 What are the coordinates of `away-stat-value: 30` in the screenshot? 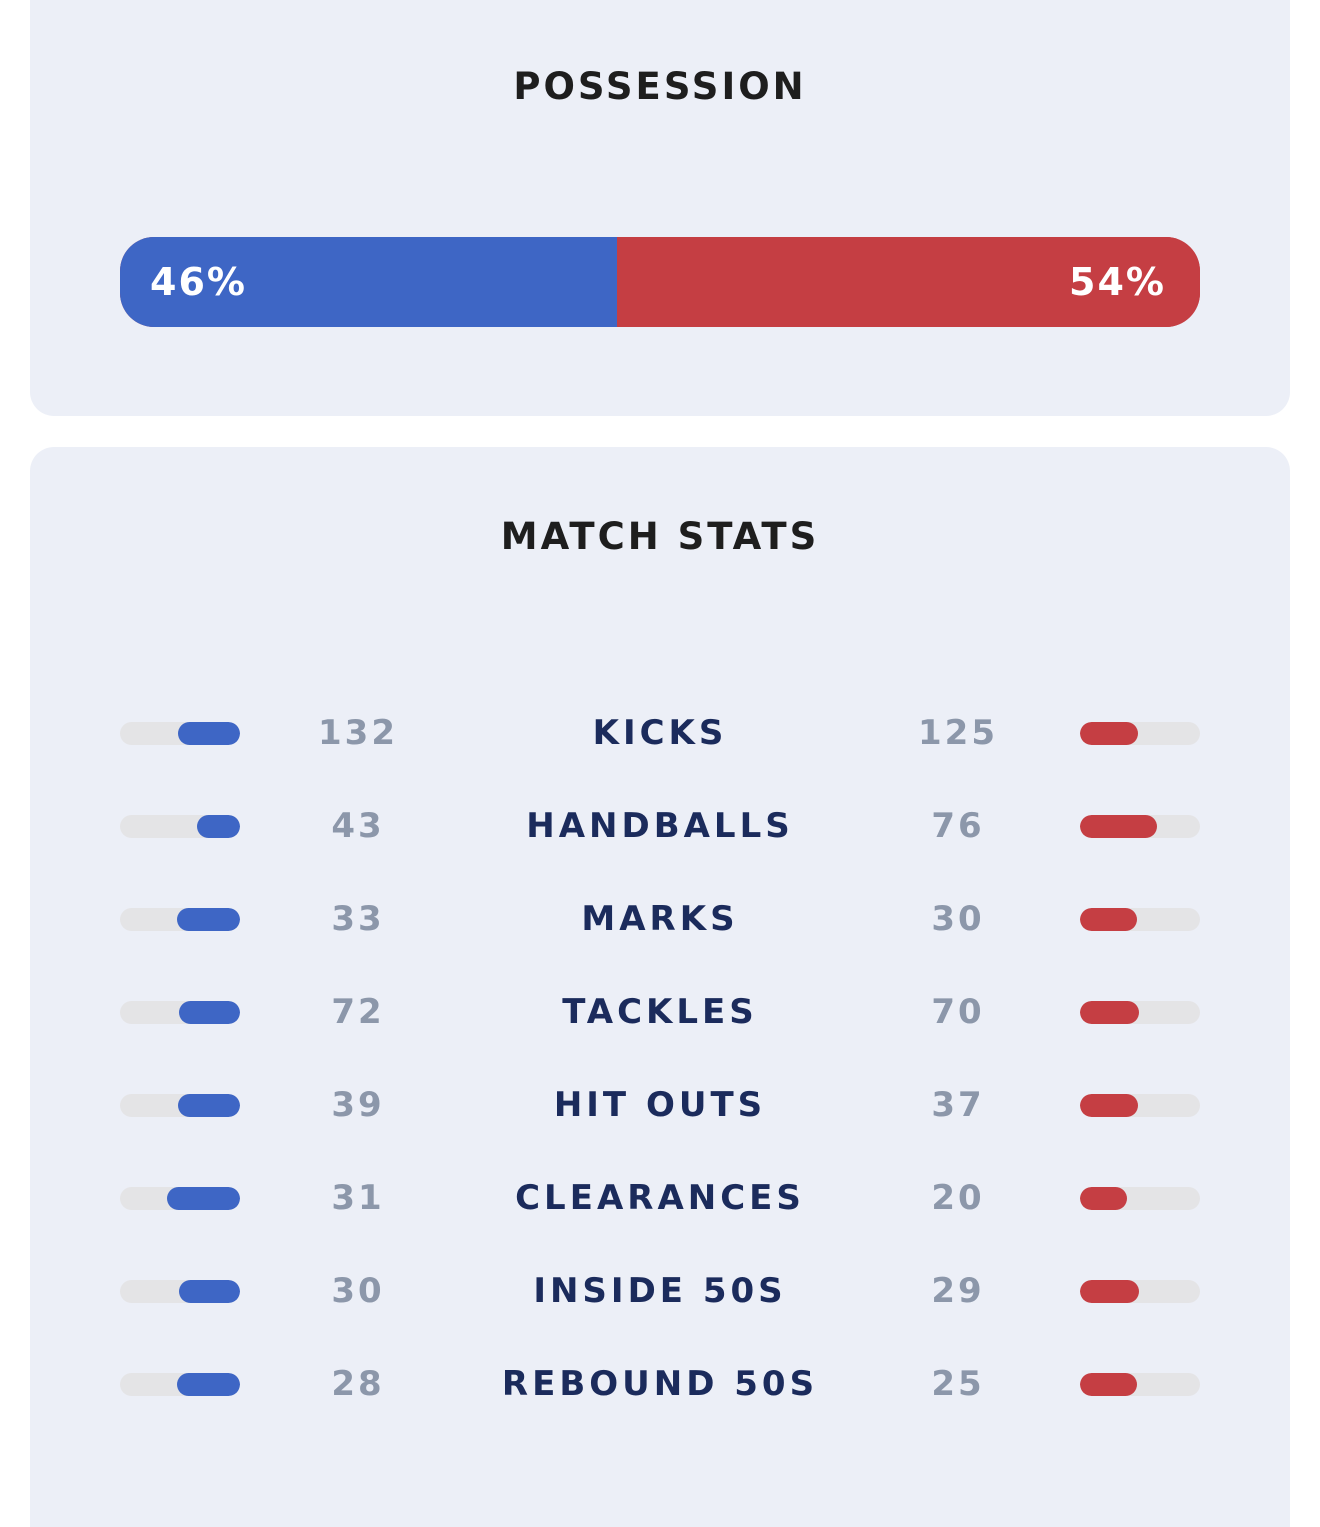 It's located at (958, 919).